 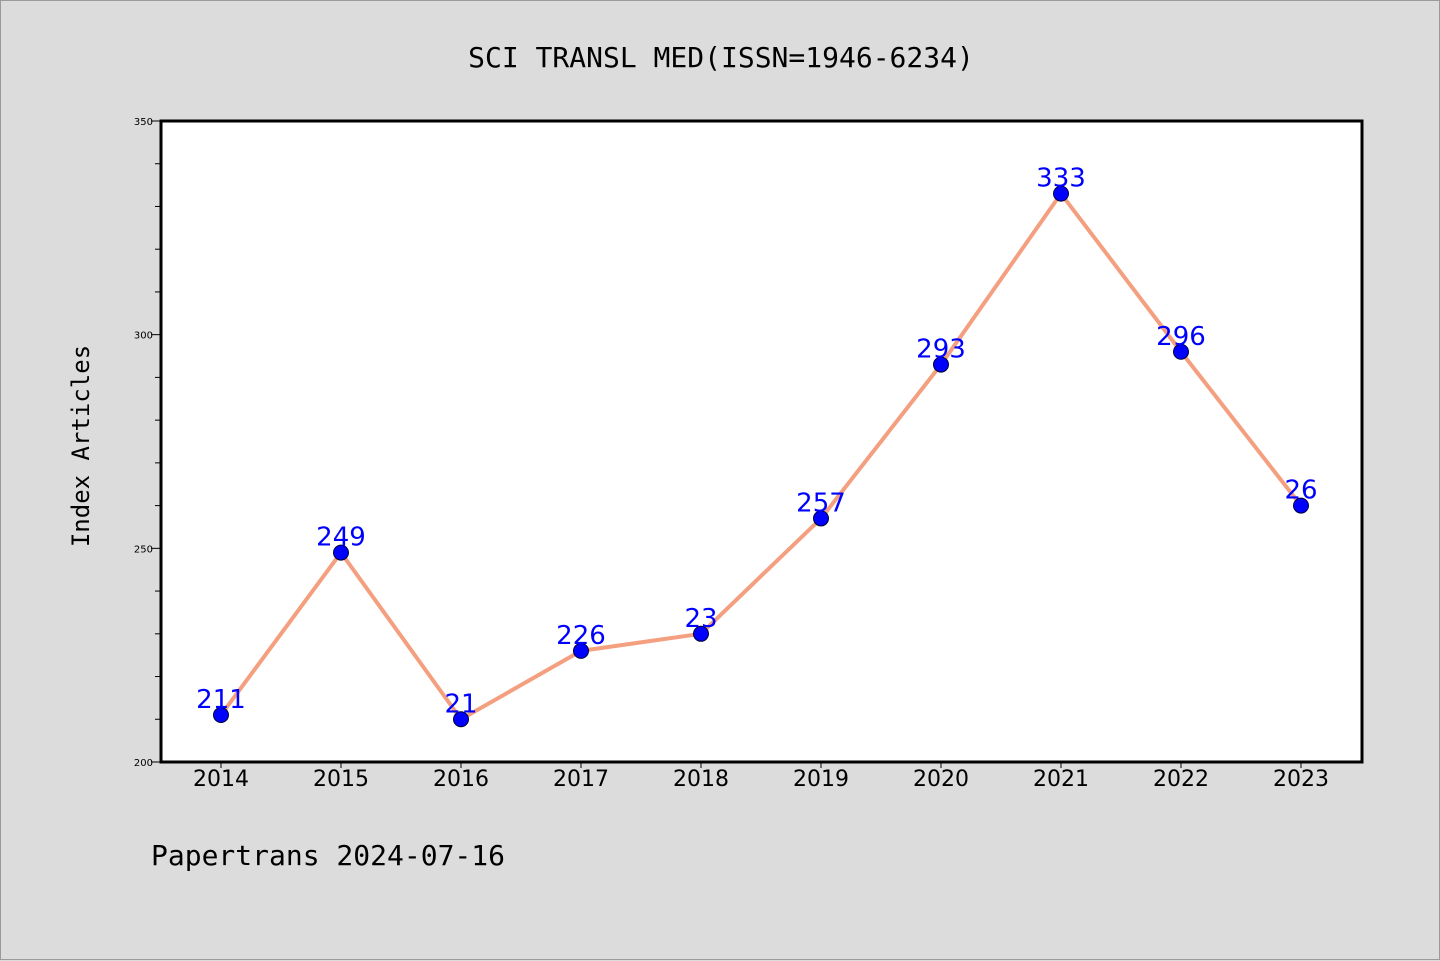 I want to click on data-label: 211, so click(x=221, y=700).